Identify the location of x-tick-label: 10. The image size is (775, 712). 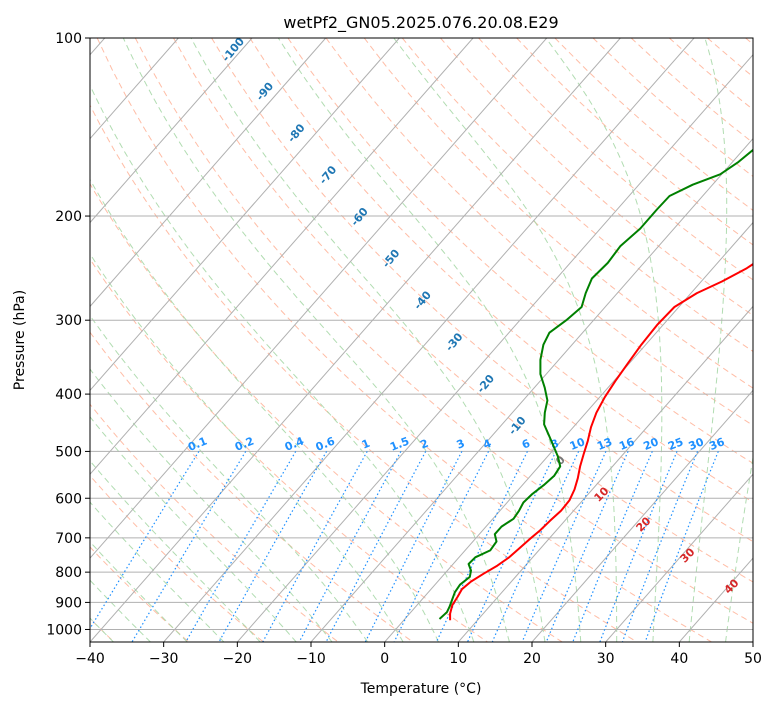
(458, 659).